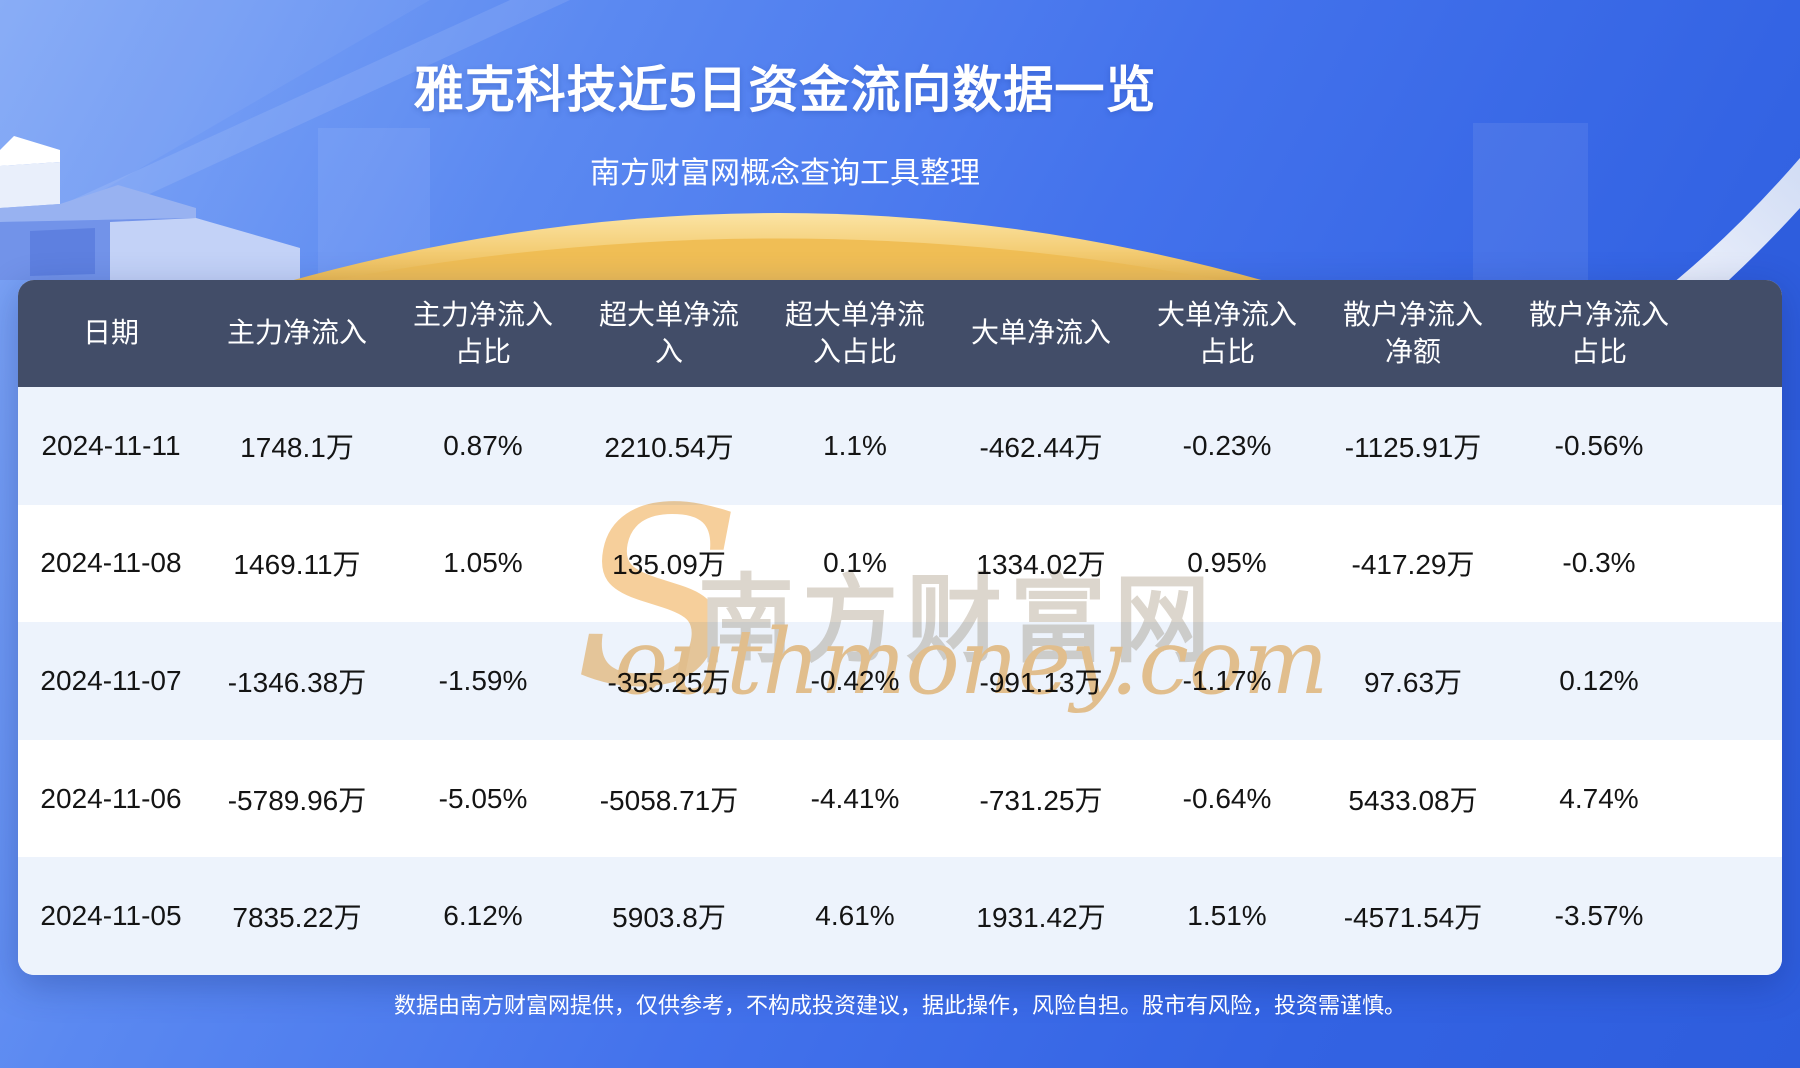 Image resolution: width=1800 pixels, height=1068 pixels. What do you see at coordinates (1040, 333) in the screenshot?
I see `column-header: 大单净流入` at bounding box center [1040, 333].